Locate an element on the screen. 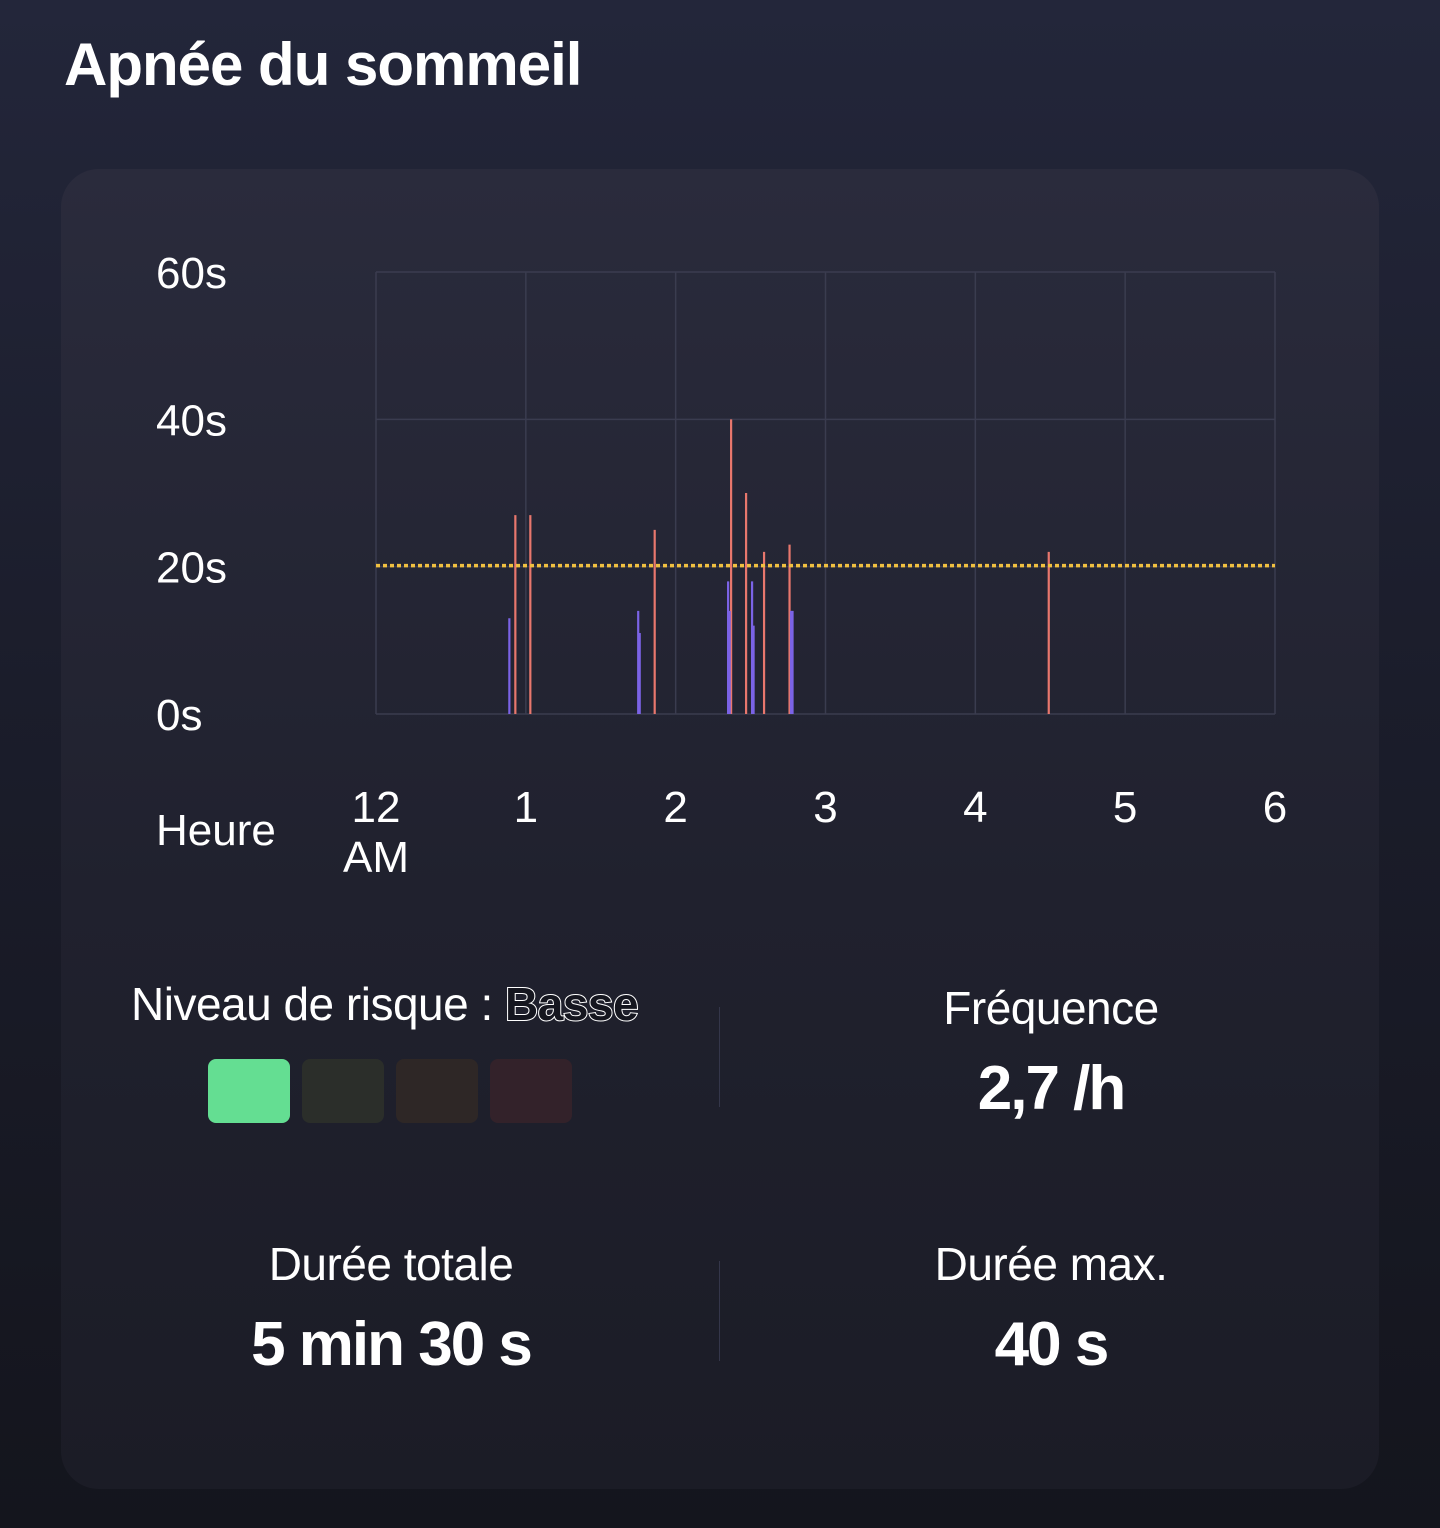 This screenshot has height=1528, width=1440. max-duration-value: 40 s is located at coordinates (1052, 1344).